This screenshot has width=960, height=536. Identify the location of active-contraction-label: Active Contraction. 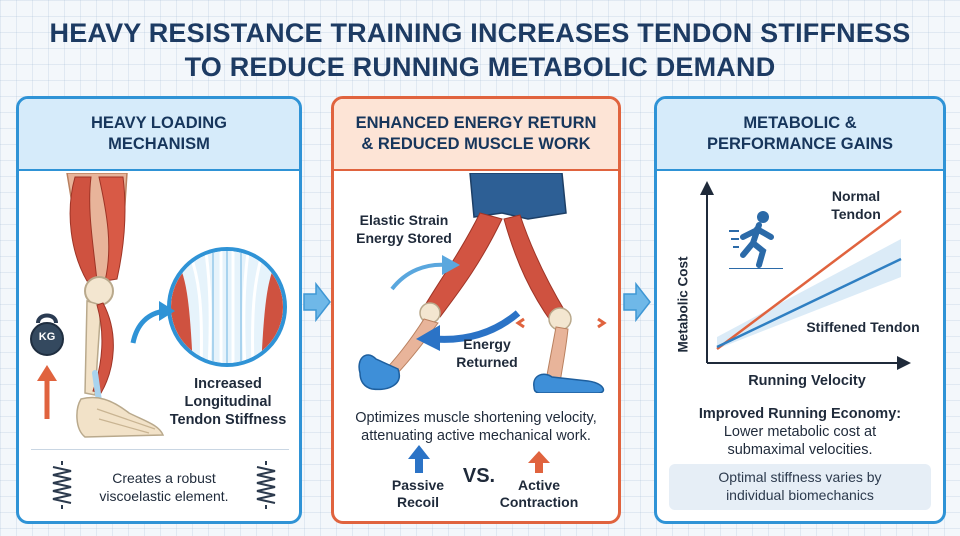
(539, 494).